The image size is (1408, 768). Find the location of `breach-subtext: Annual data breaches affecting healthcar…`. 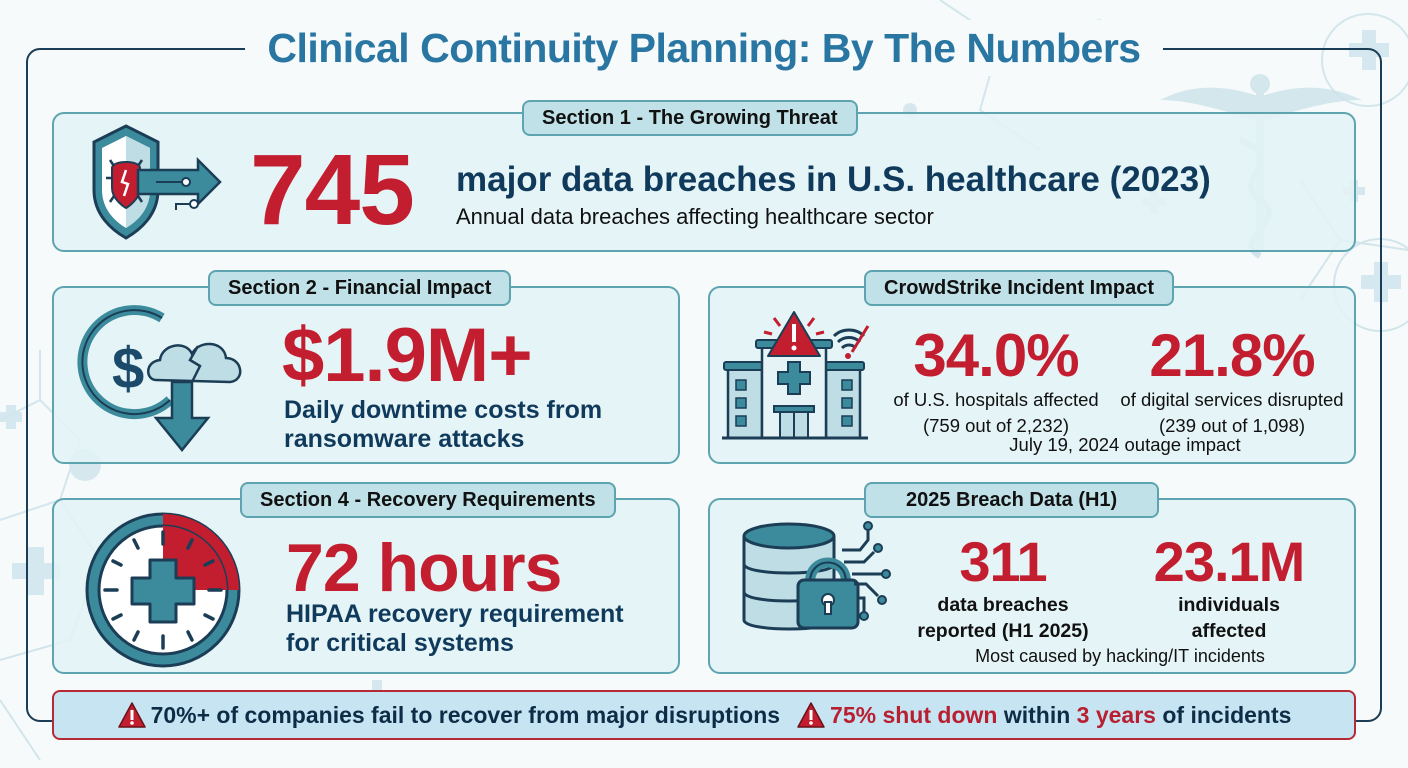

breach-subtext: Annual data breaches affecting healthcar… is located at coordinates (695, 216).